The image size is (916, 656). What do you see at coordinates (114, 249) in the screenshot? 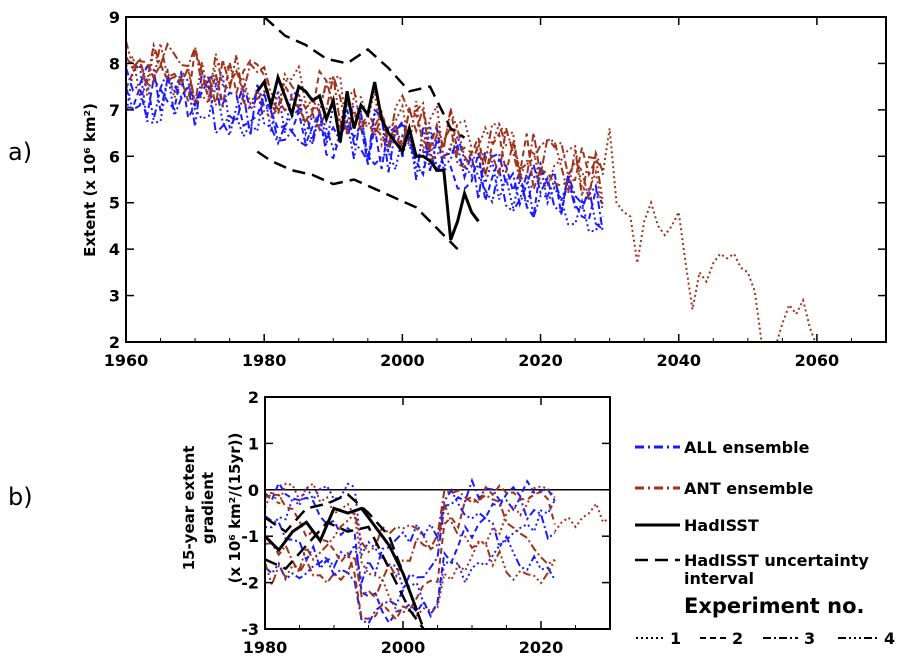
I see `y-tick-label: 4` at bounding box center [114, 249].